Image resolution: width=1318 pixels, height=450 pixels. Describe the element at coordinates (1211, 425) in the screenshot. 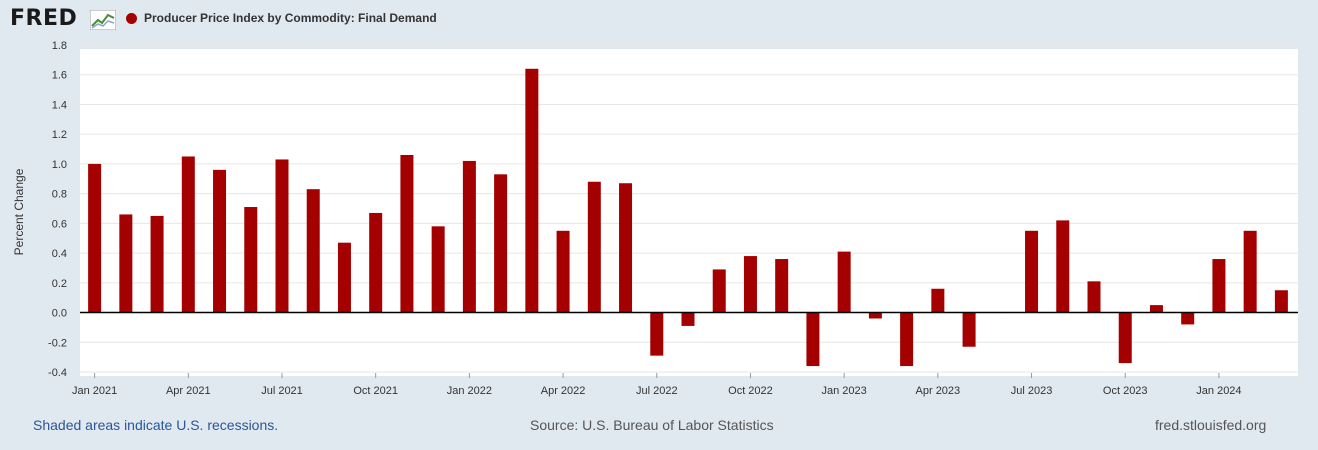

I see `site-link: fred.stlouisfed.org` at that location.